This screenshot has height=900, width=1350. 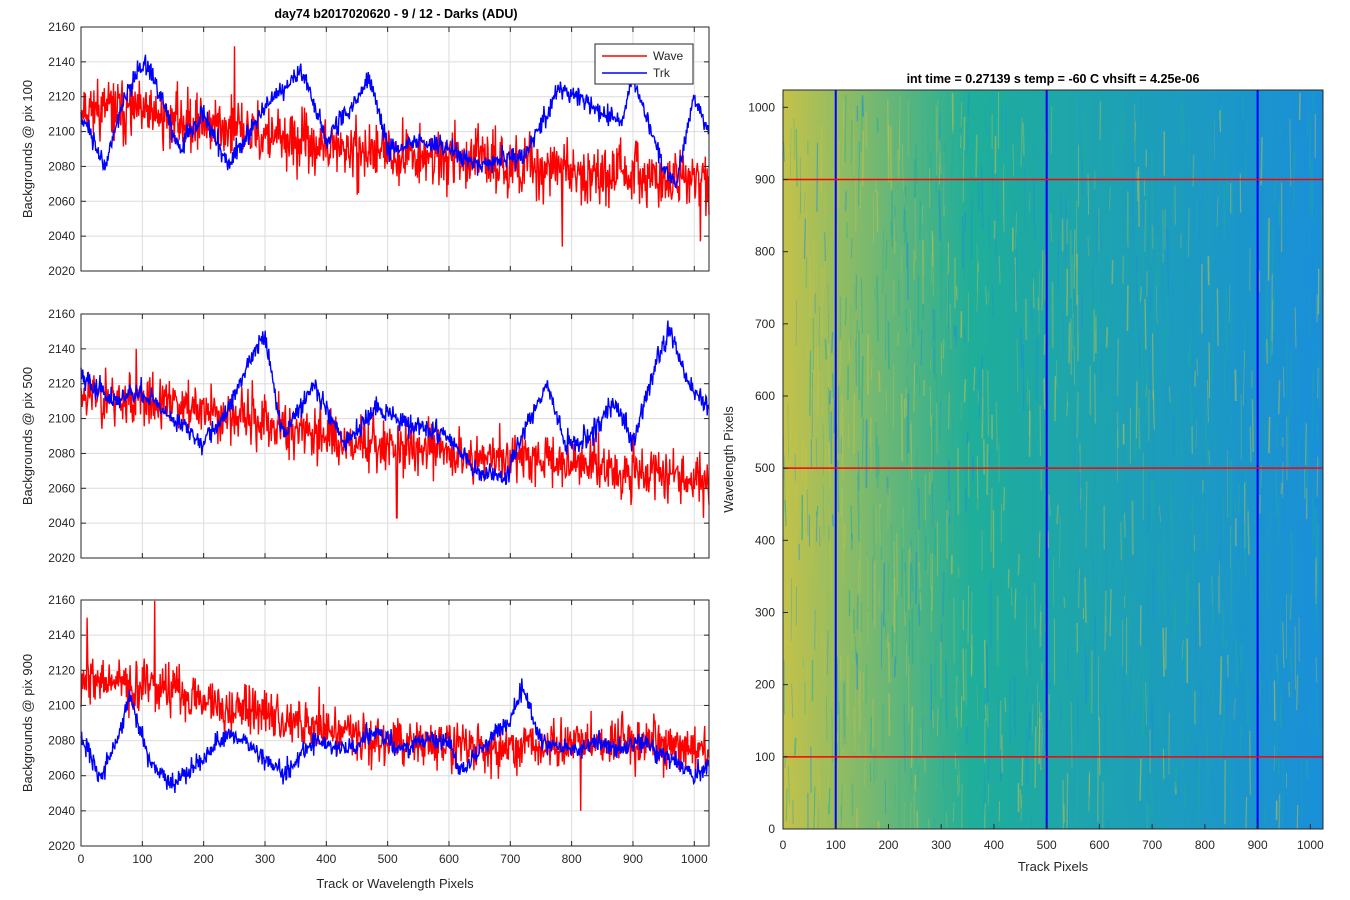 What do you see at coordinates (61, 97) in the screenshot?
I see `y-tick-label: 2120` at bounding box center [61, 97].